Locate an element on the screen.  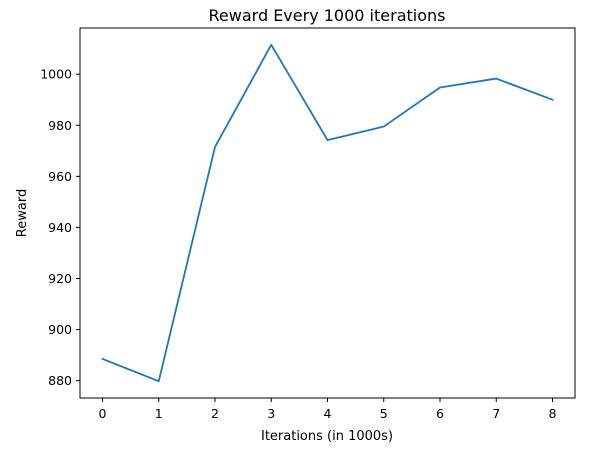
x-axis-ticks: 0 1 2 3 4 5 6 7 8 is located at coordinates (328, 409).